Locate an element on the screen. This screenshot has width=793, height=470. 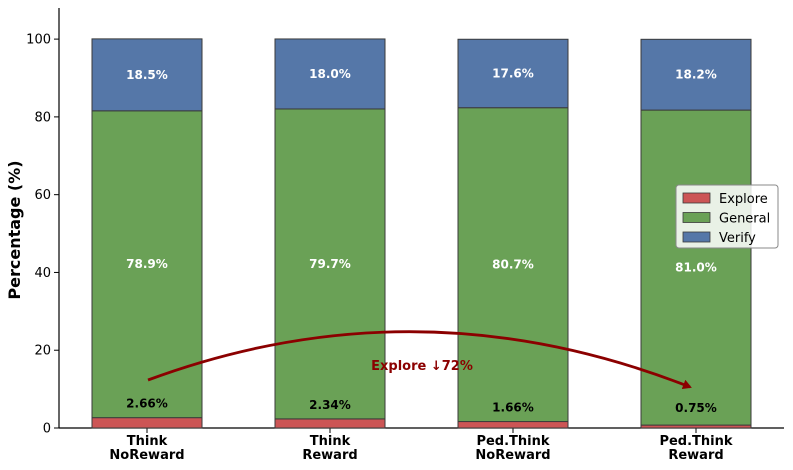
legend-swatch-explore is located at coordinates (696, 198).